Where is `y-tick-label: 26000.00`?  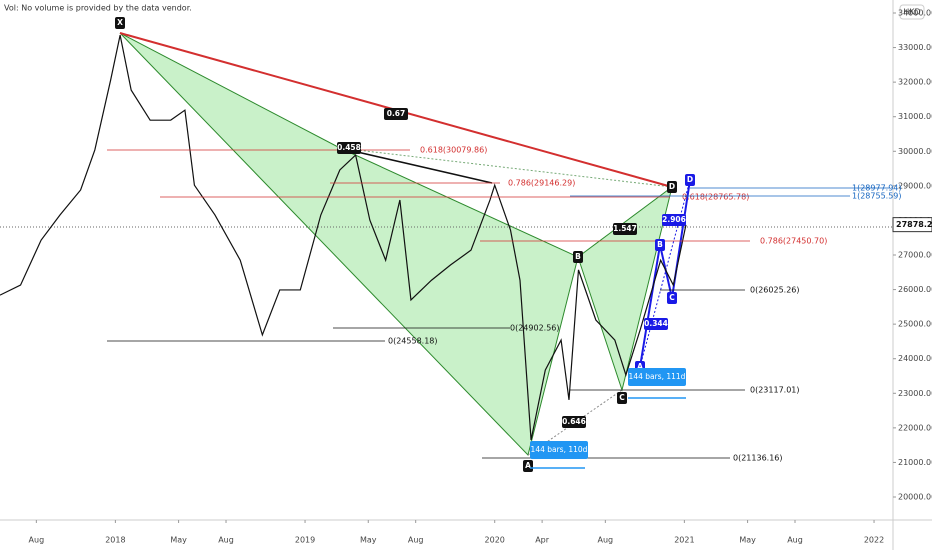
y-tick-label: 26000.00 is located at coordinates (915, 289).